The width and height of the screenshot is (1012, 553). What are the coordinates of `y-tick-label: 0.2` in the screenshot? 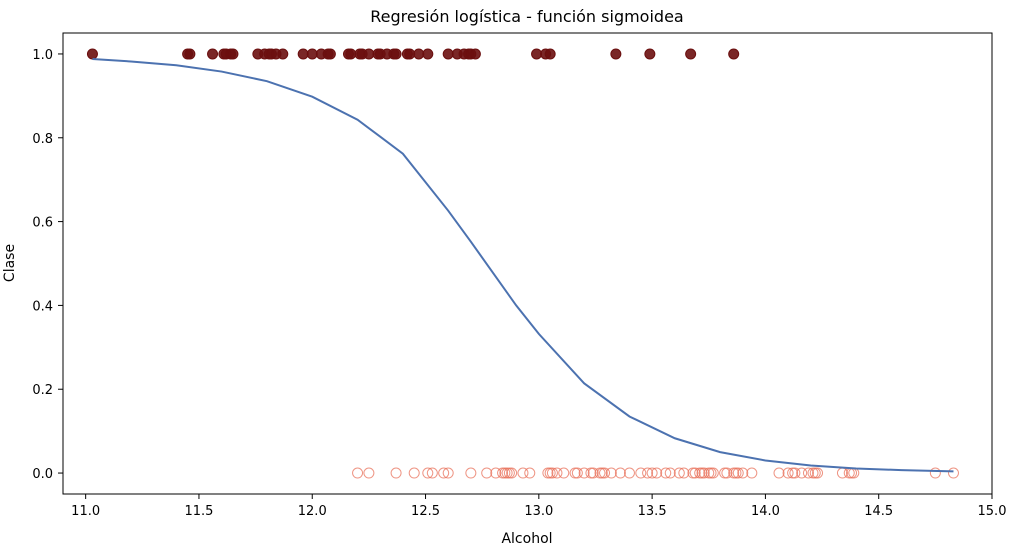 It's located at (42, 390).